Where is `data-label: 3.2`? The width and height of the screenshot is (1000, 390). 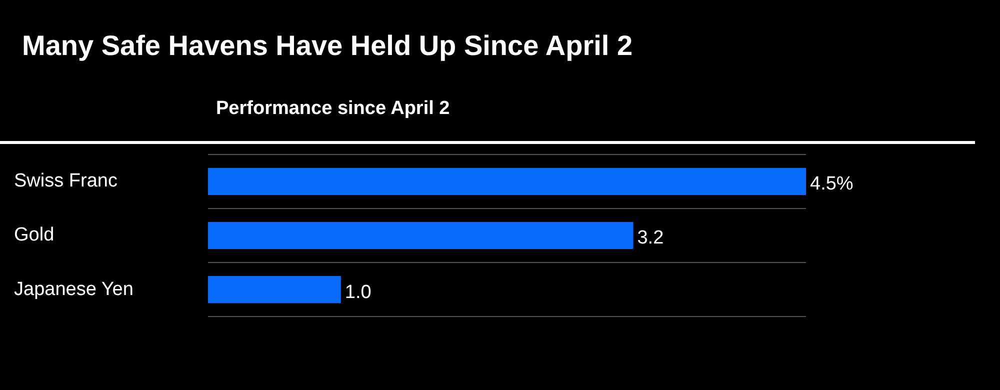 data-label: 3.2 is located at coordinates (650, 238).